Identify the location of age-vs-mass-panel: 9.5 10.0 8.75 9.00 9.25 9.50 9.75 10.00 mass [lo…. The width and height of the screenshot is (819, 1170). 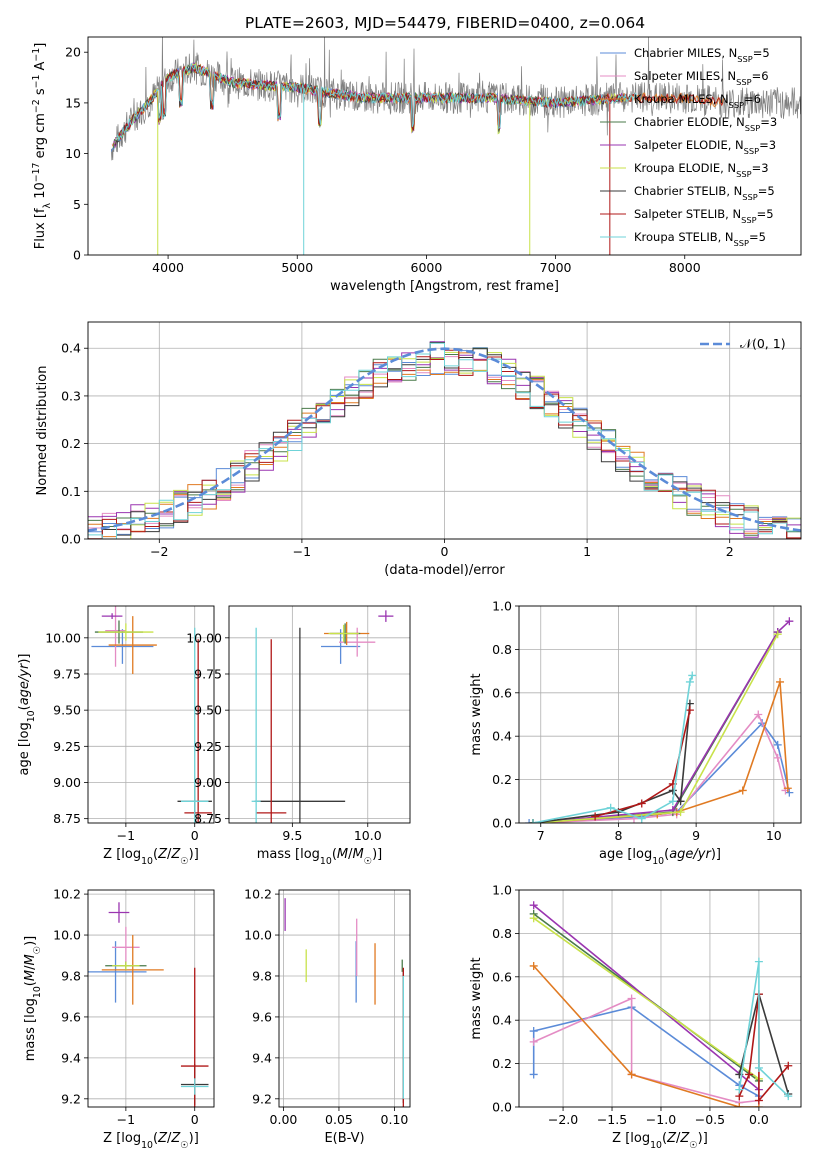
(298, 736).